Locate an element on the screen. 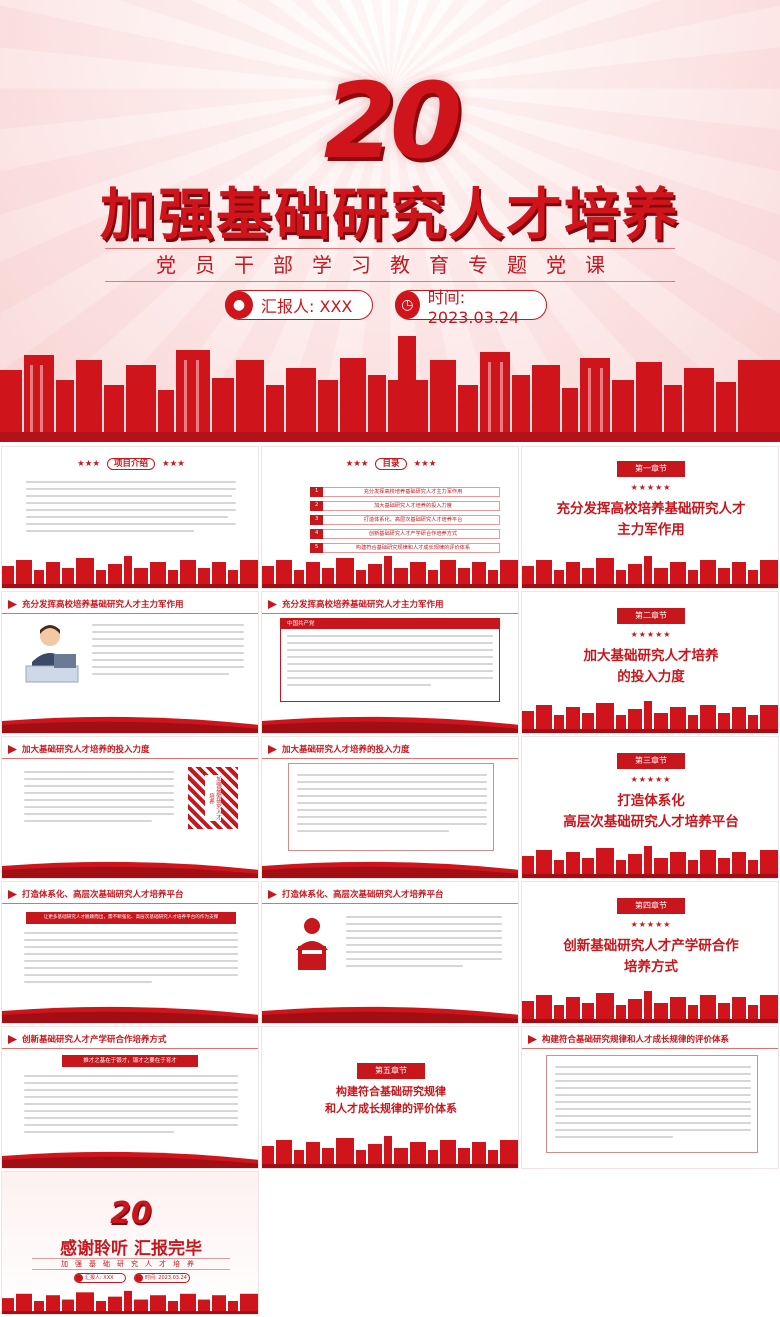 The width and height of the screenshot is (780, 1317). slide-content-4a: 创新基础研究人才产学研合作培养方式 推才之基在于锻才，锻才之要在于育才 is located at coordinates (130, 1097).